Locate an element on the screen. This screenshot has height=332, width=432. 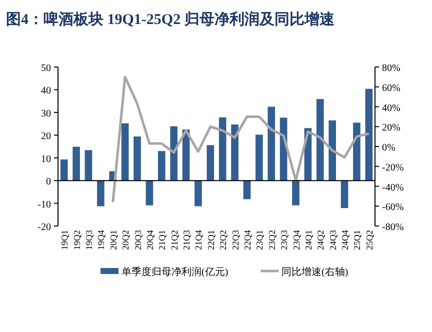
x-tick-label: 20Q4 is located at coordinates (149, 240).